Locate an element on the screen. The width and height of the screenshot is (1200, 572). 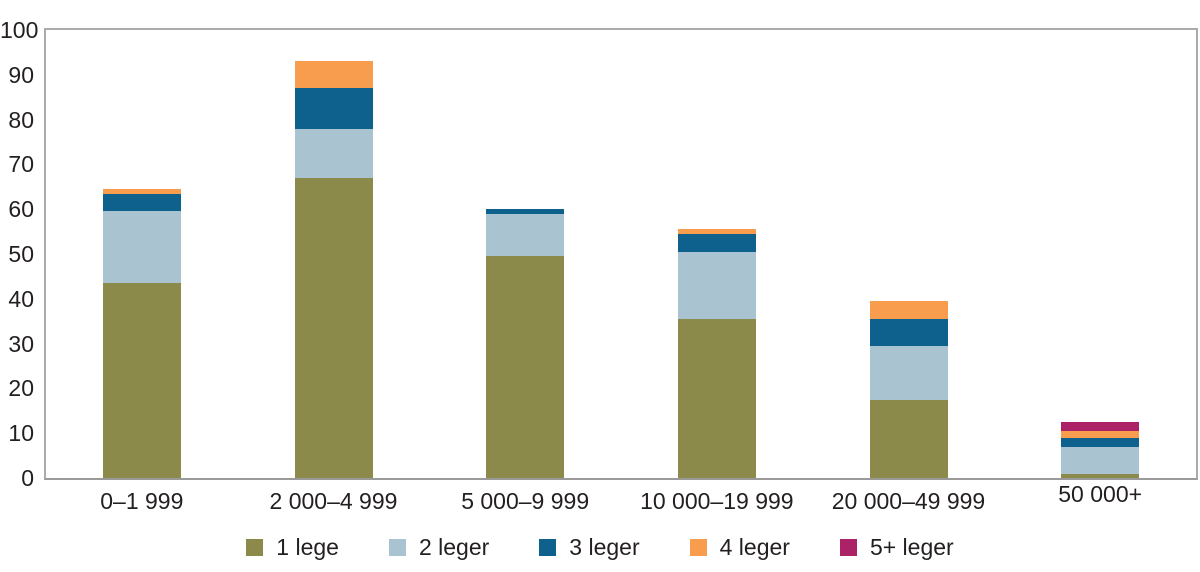
legend-item: 4 leger is located at coordinates (739, 547).